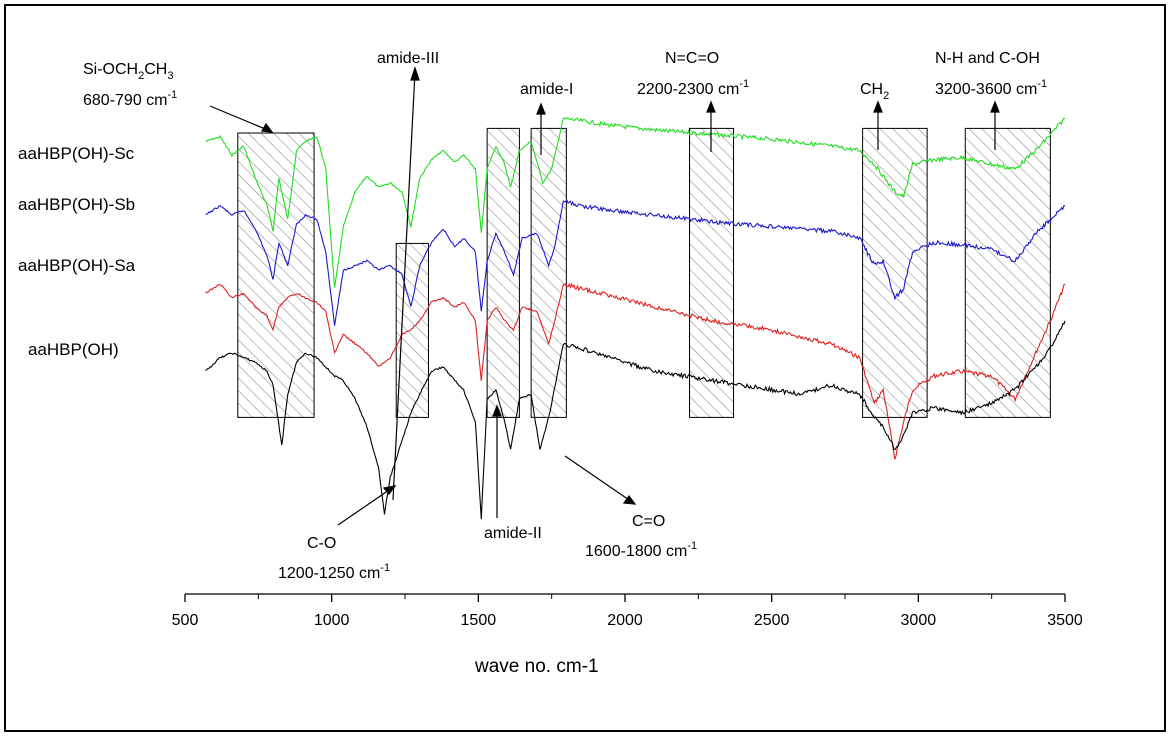 This screenshot has width=1172, height=736. I want to click on x-tick-label: 3500, so click(1065, 620).